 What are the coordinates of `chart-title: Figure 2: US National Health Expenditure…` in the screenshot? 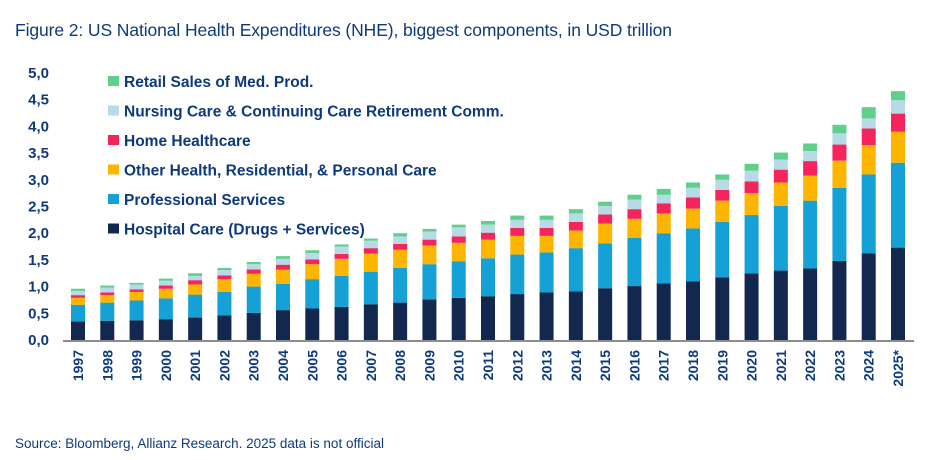 It's located at (343, 30).